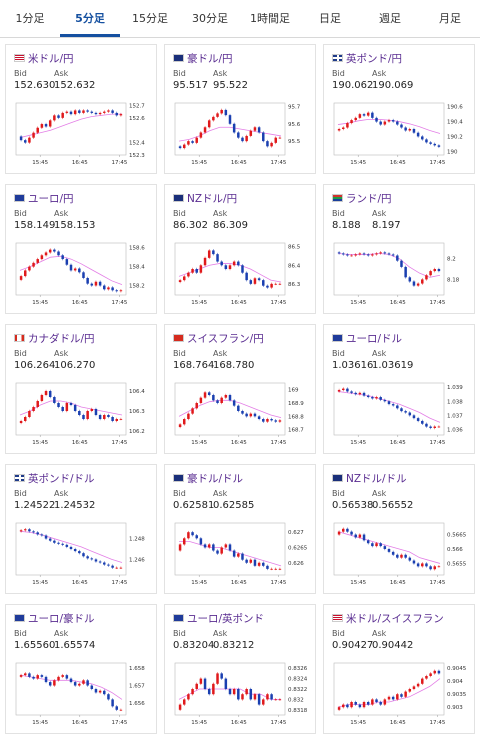  What do you see at coordinates (71, 409) in the screenshot?
I see `plot-frame` at bounding box center [71, 409].